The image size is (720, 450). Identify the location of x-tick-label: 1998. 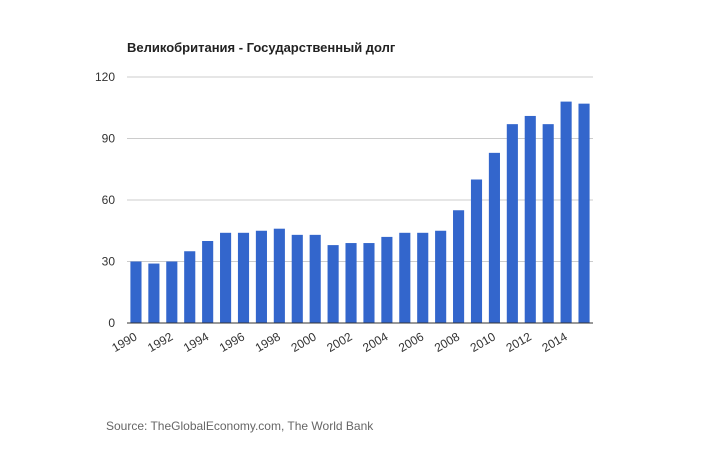
(268, 342).